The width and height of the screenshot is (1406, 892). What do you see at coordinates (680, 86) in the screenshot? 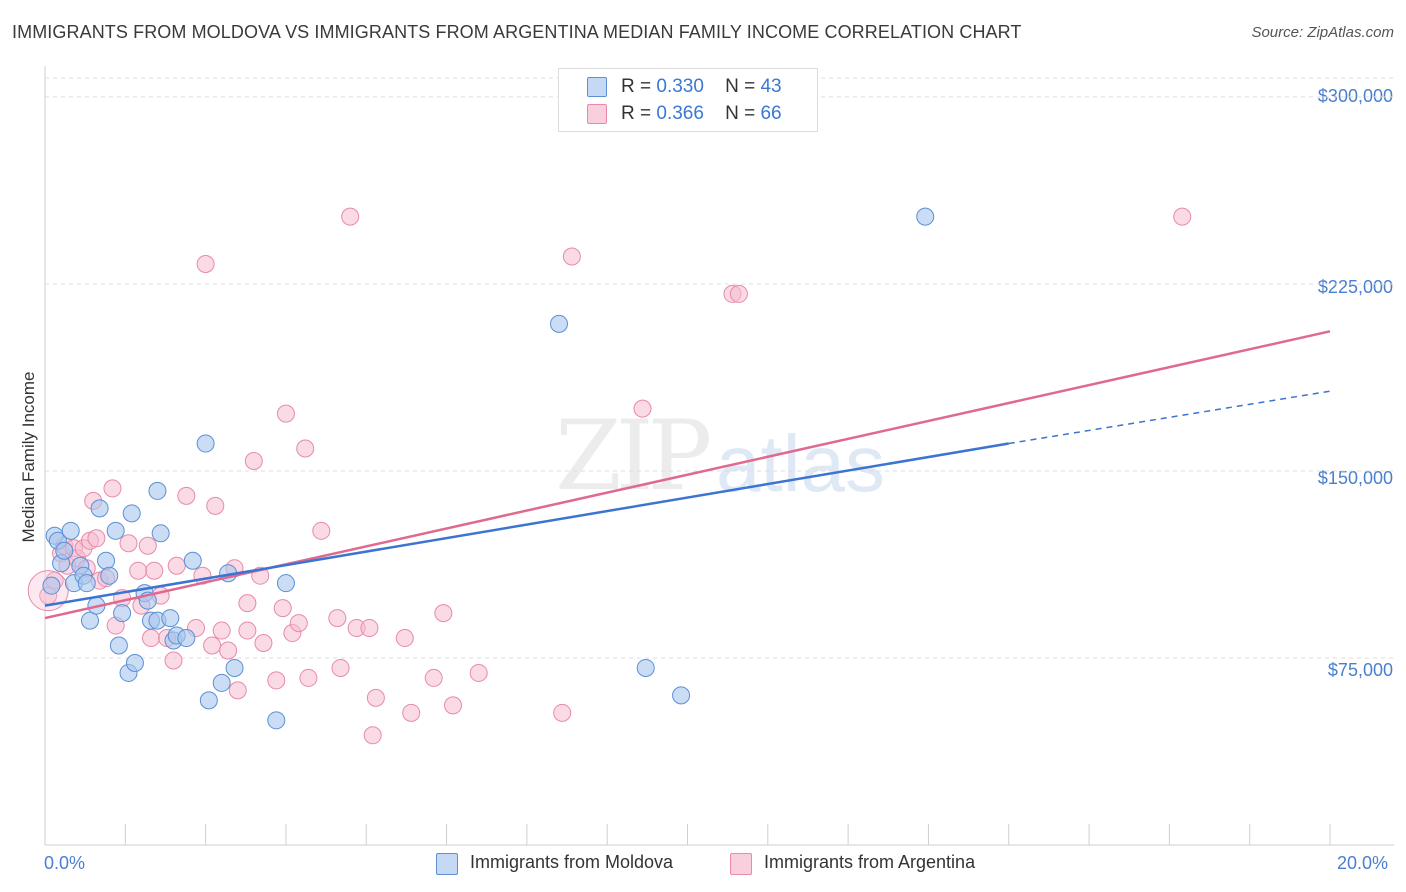
I see `legend-r-value: 0.330` at bounding box center [680, 86].